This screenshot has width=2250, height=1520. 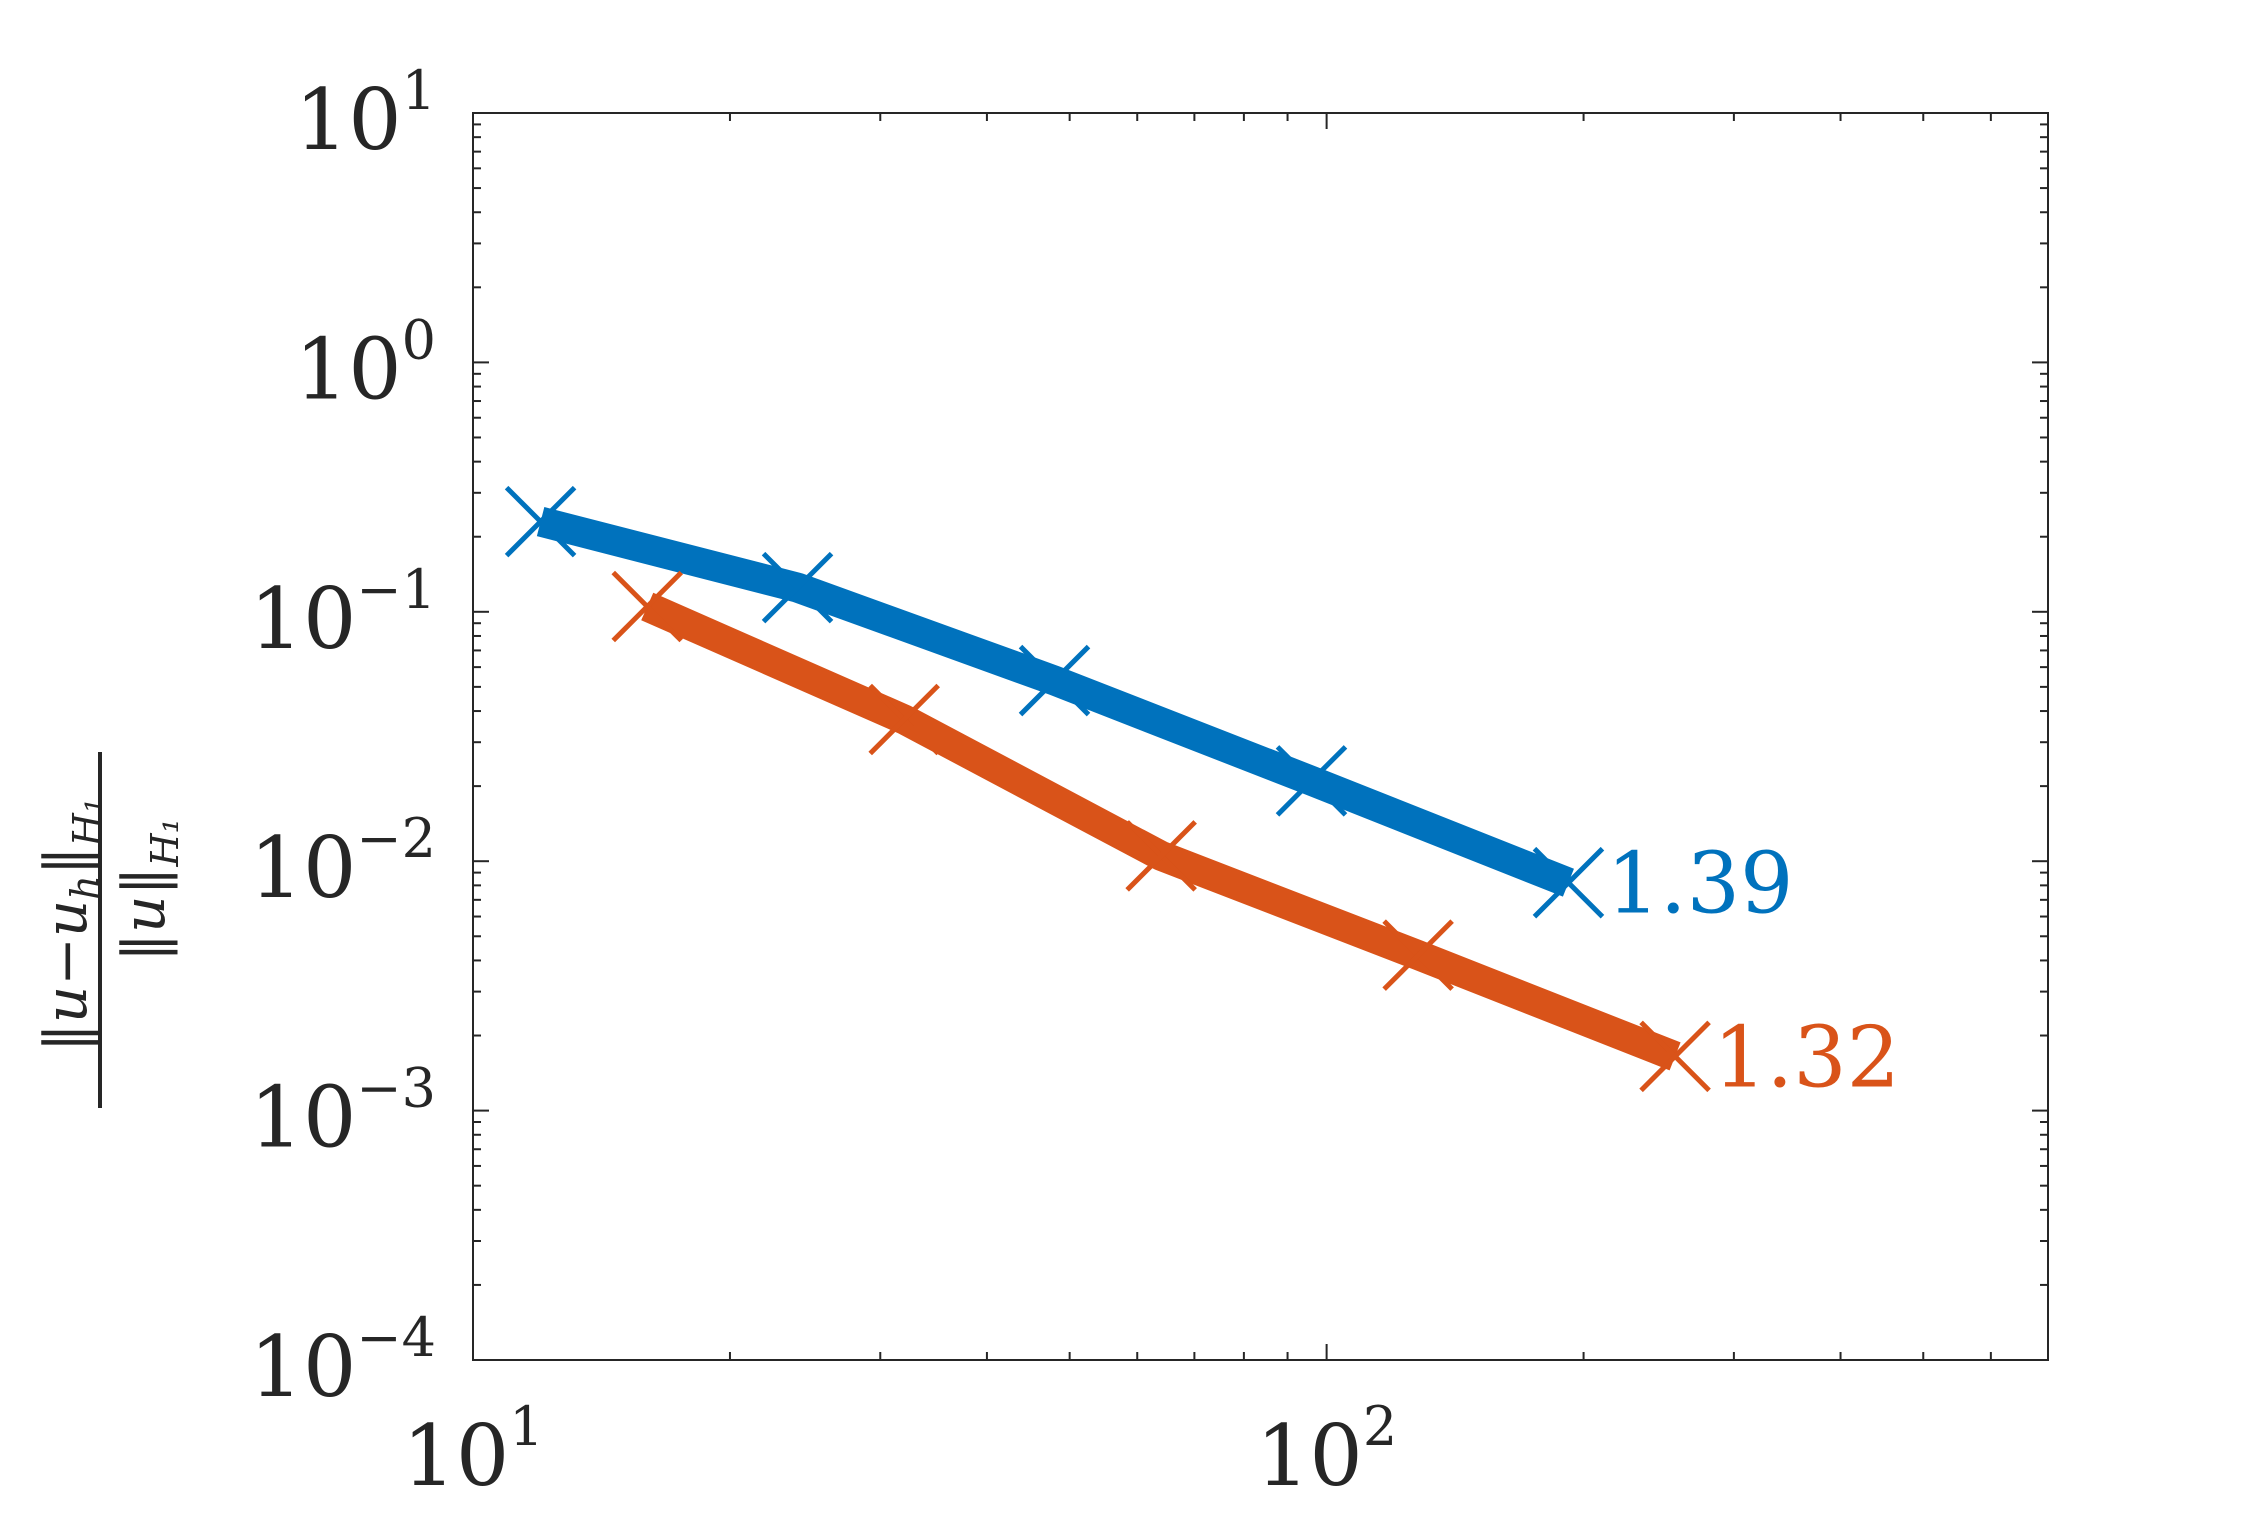 What do you see at coordinates (343, 737) in the screenshot?
I see `y-tick-labels: 10¹ 10⁰ 10⁻¹ 10⁻² 10⁻³ 10⁻⁴` at bounding box center [343, 737].